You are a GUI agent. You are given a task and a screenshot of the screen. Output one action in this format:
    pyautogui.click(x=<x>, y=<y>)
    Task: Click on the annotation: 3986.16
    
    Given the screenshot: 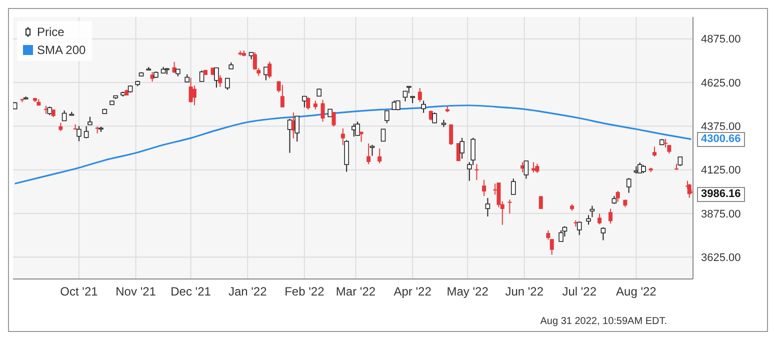 What is the action you would take?
    pyautogui.click(x=721, y=194)
    